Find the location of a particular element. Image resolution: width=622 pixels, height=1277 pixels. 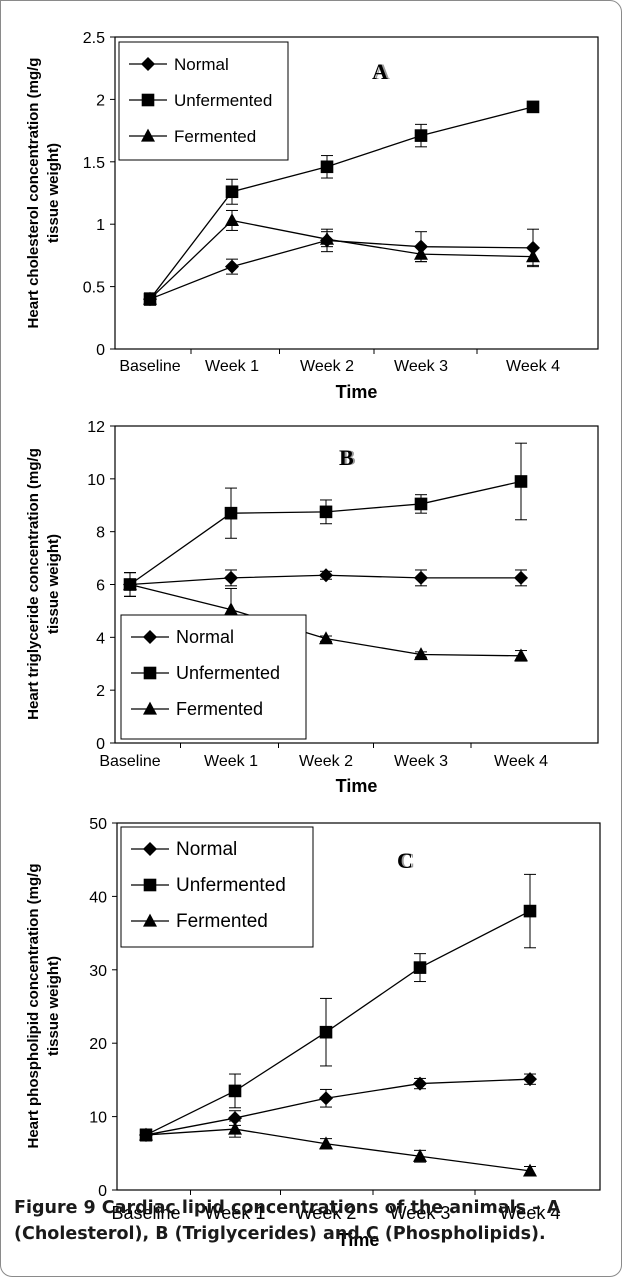

caption-lead: Figure 9 is located at coordinates (55, 1208).